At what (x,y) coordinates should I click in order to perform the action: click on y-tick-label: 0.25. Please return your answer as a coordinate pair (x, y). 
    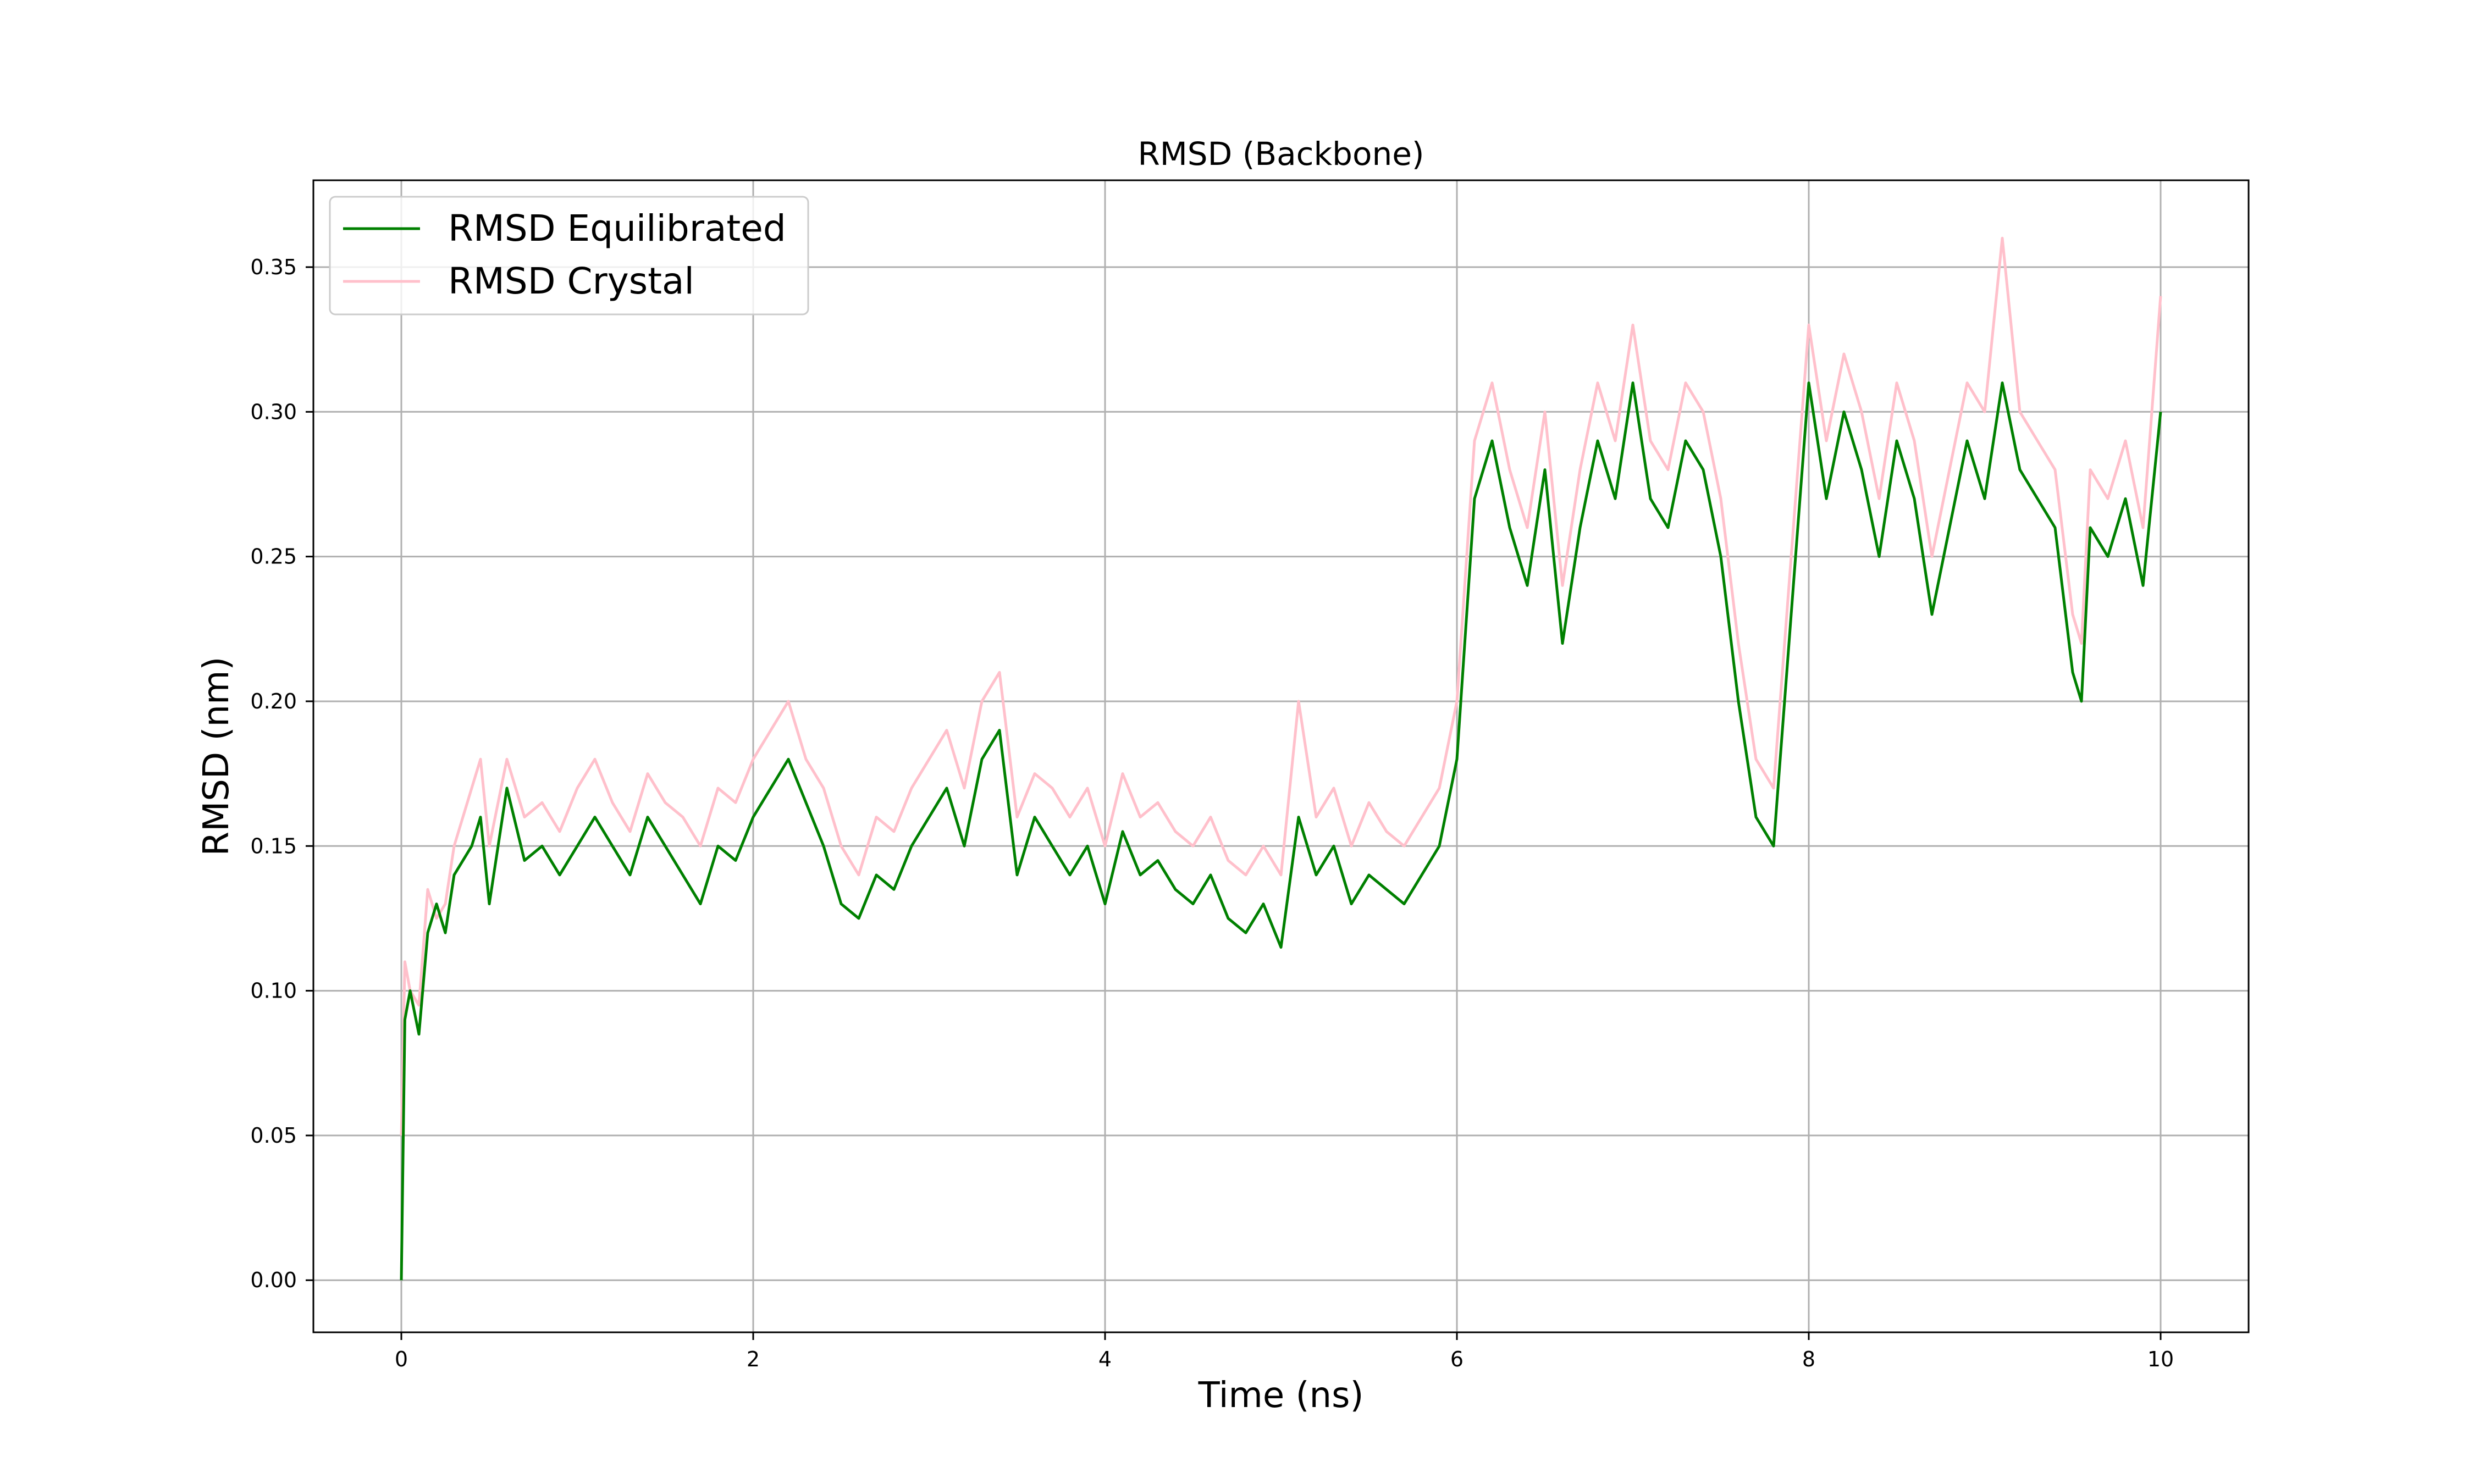
    Looking at the image, I should click on (274, 557).